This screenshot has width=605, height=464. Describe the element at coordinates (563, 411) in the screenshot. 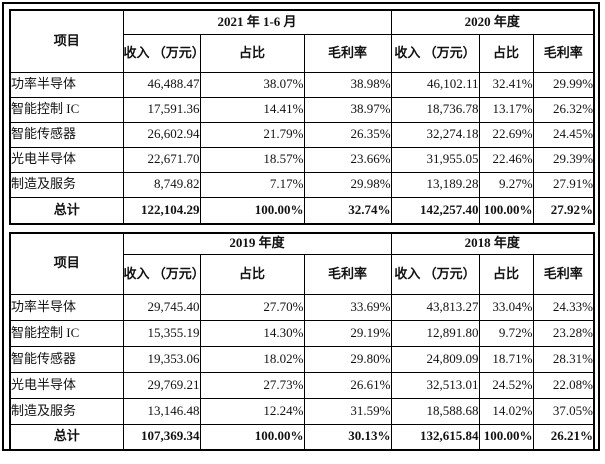

I see `cell-margin: 37.05%` at that location.